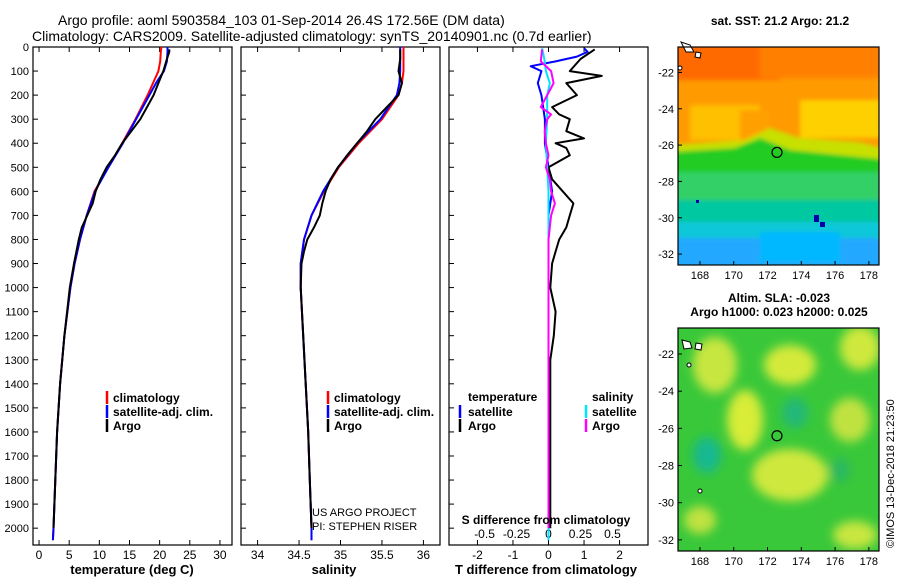 The image size is (900, 580). I want to click on lat-tick-label: -26, so click(666, 429).